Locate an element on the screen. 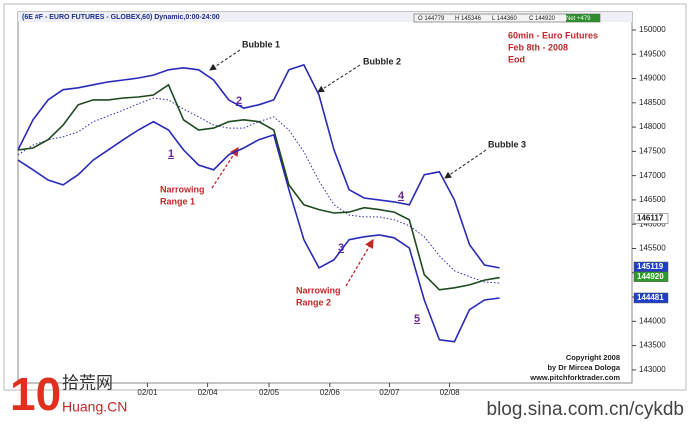  info-item: O 144779 is located at coordinates (431, 19).